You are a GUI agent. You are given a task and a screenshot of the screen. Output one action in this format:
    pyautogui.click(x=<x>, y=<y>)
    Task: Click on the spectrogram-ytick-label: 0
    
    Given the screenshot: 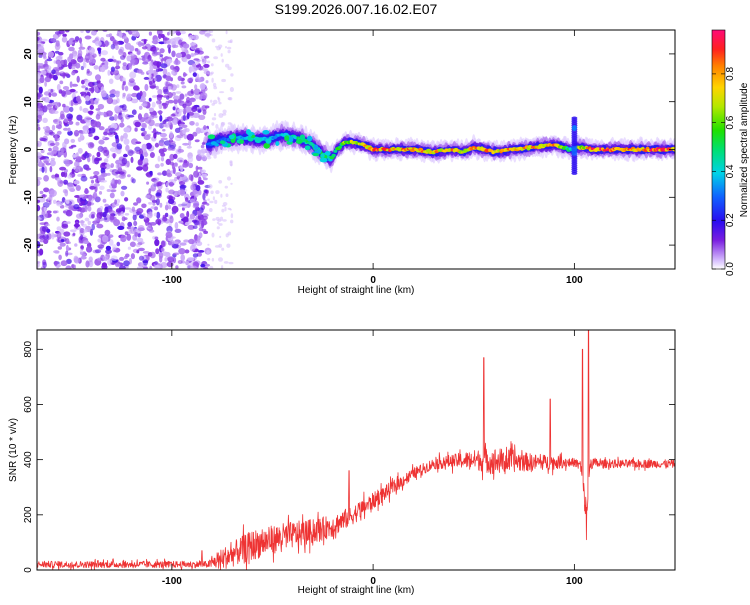 What is the action you would take?
    pyautogui.click(x=28, y=149)
    